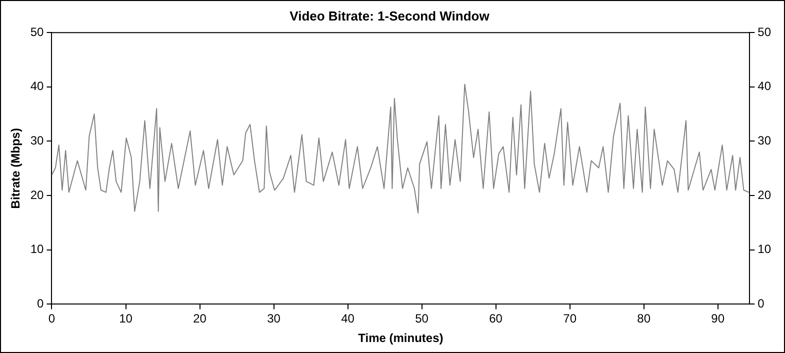  What do you see at coordinates (765, 249) in the screenshot?
I see `y2-tick-label: 10` at bounding box center [765, 249].